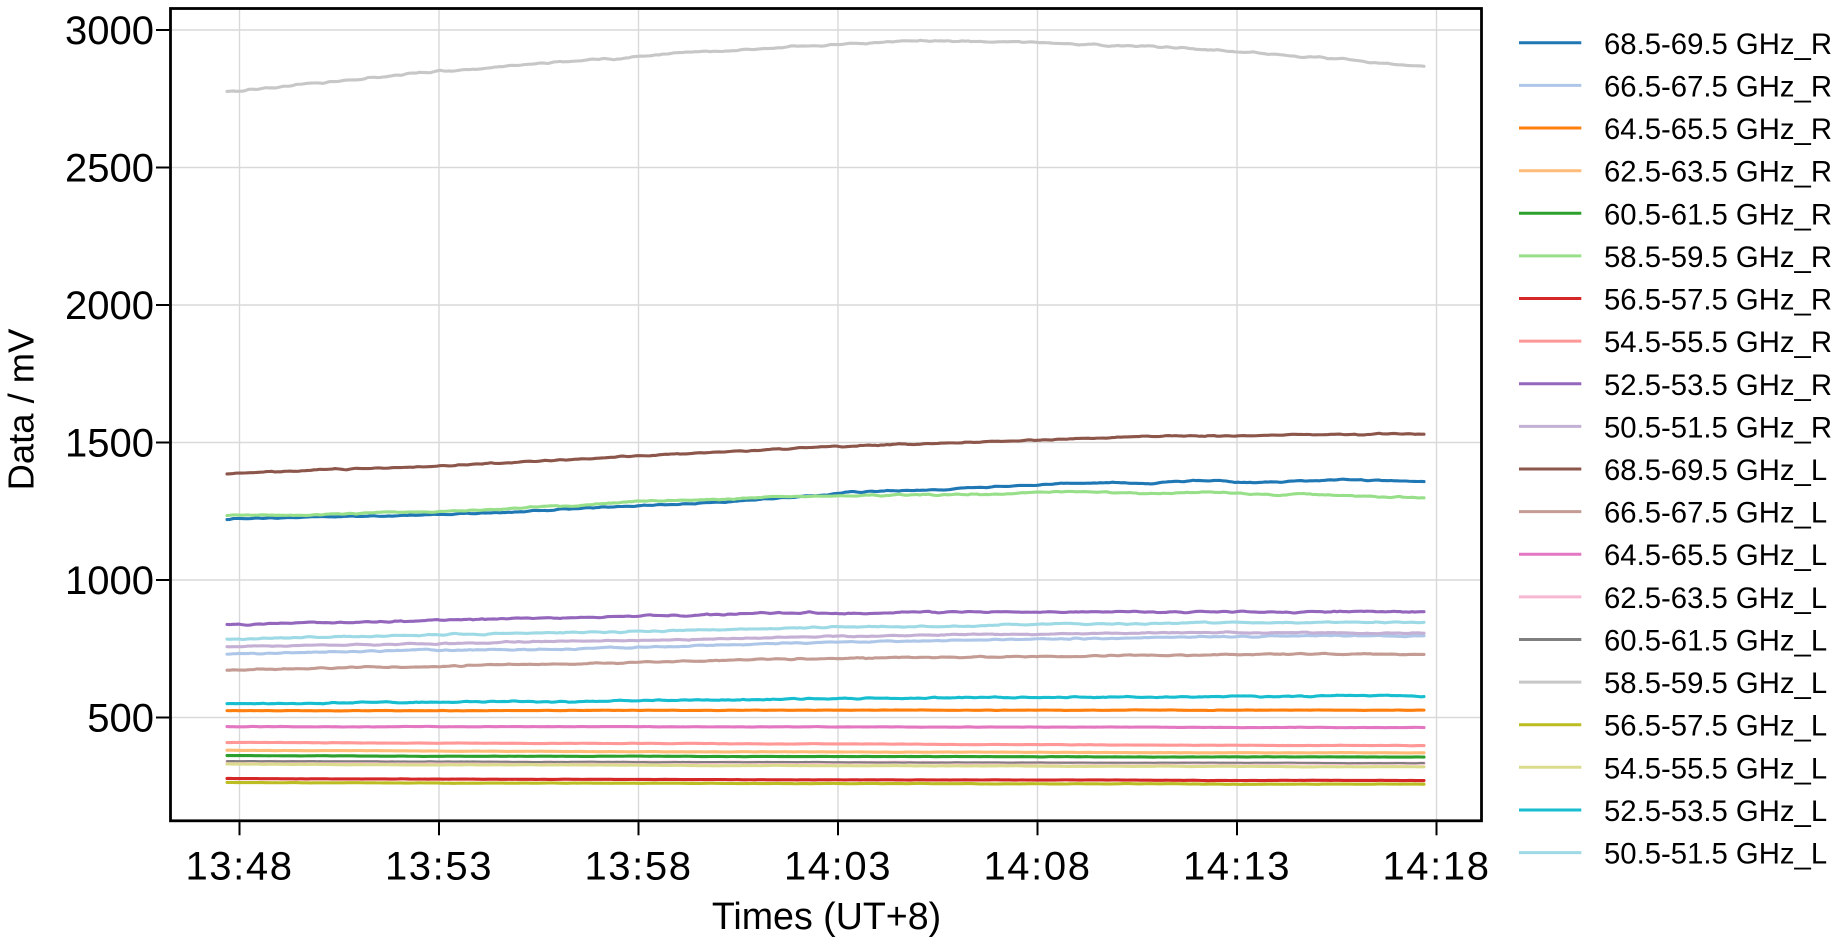 The height and width of the screenshot is (946, 1847). What do you see at coordinates (1715, 811) in the screenshot?
I see `svg-text: 52.5-53.5 GHz_L` at bounding box center [1715, 811].